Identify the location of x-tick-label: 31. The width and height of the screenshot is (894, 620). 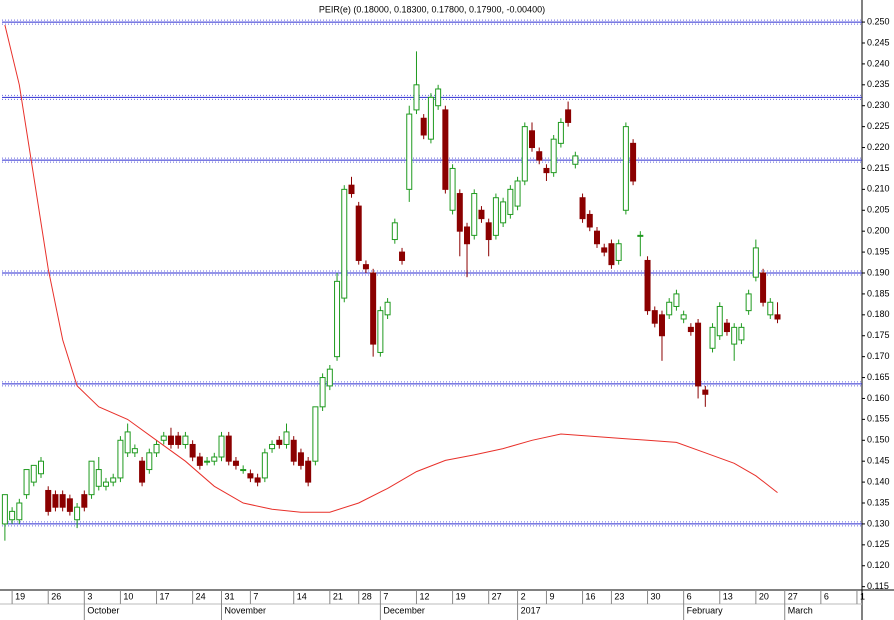
(230, 596).